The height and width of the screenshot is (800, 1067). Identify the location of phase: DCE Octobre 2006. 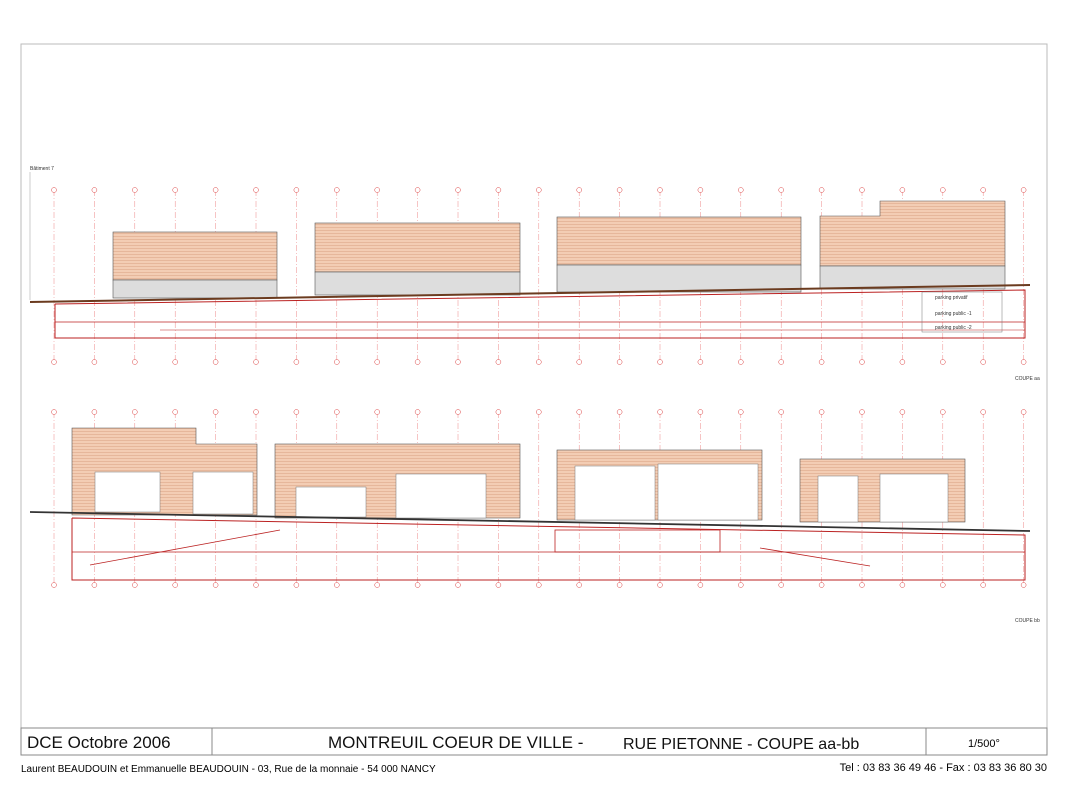
(99, 742).